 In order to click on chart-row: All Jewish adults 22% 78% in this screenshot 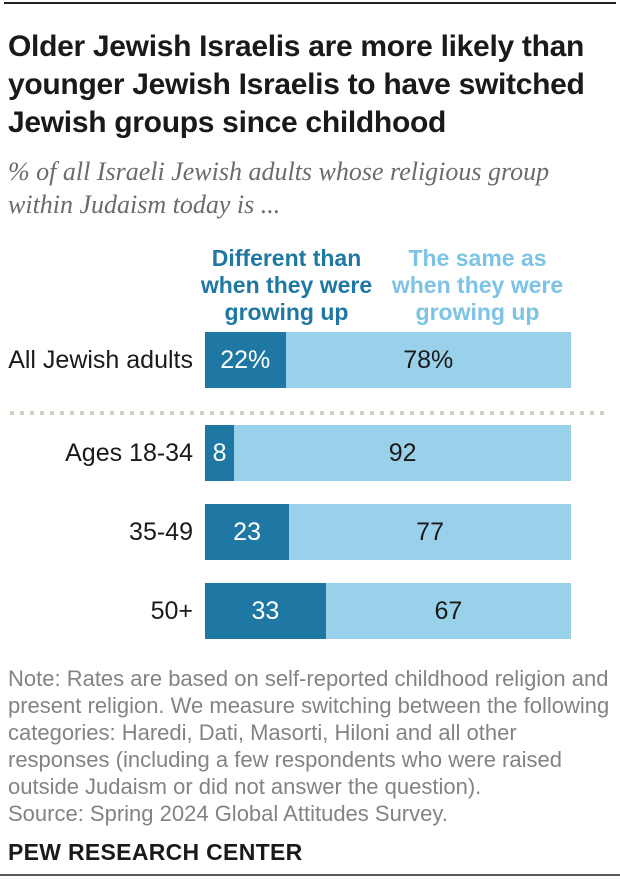, I will do `click(310, 360)`.